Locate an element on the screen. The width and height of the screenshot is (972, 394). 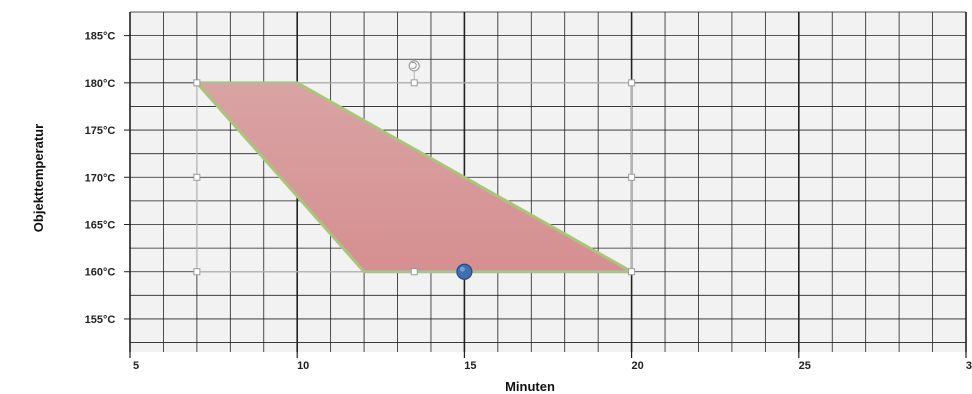
x-tick-label: 25 is located at coordinates (805, 366).